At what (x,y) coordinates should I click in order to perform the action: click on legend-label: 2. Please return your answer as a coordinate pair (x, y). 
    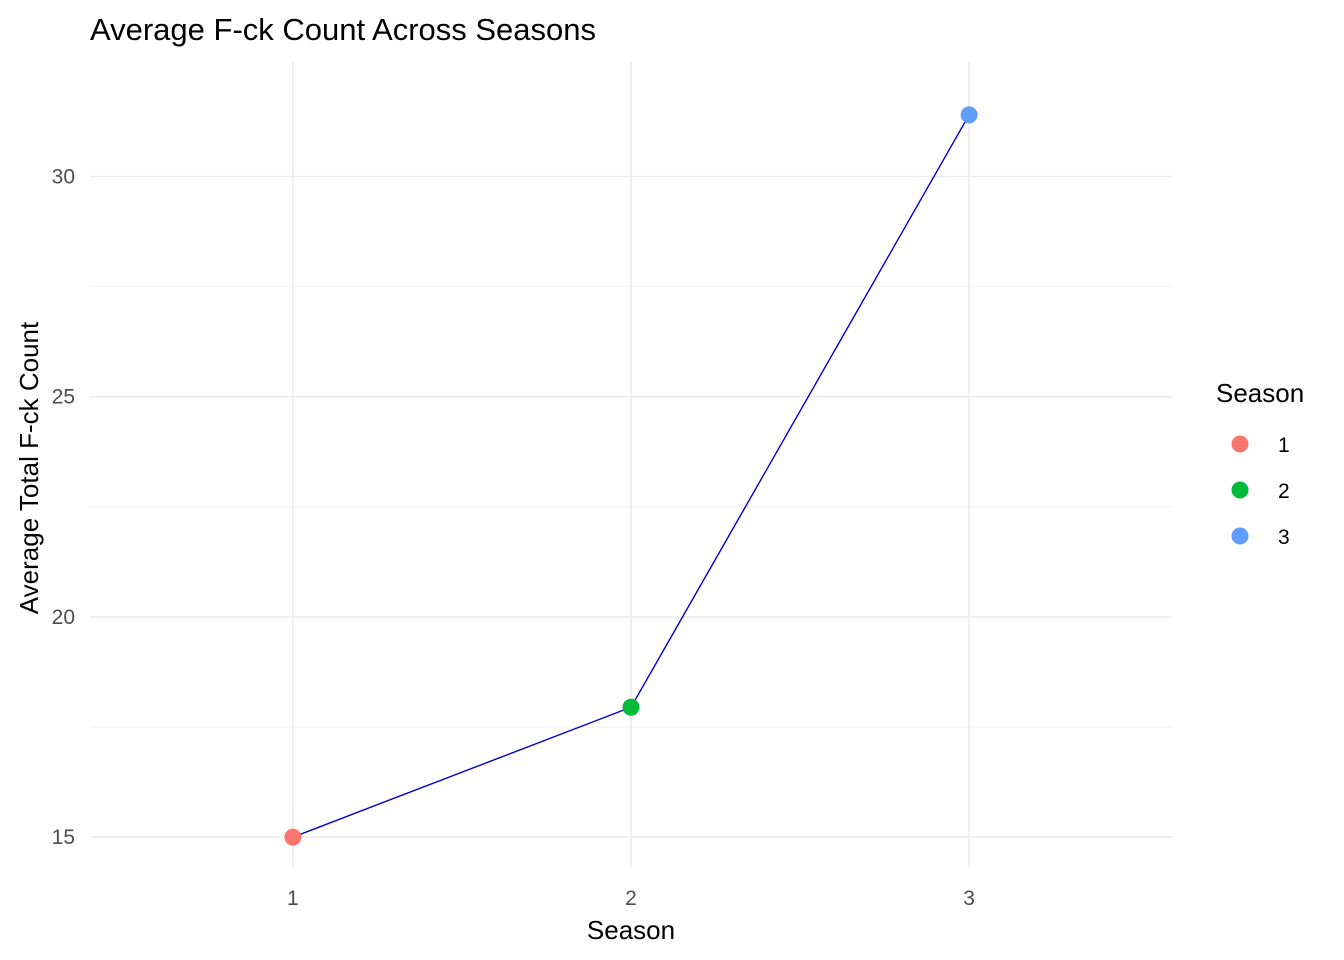
    Looking at the image, I should click on (1284, 491).